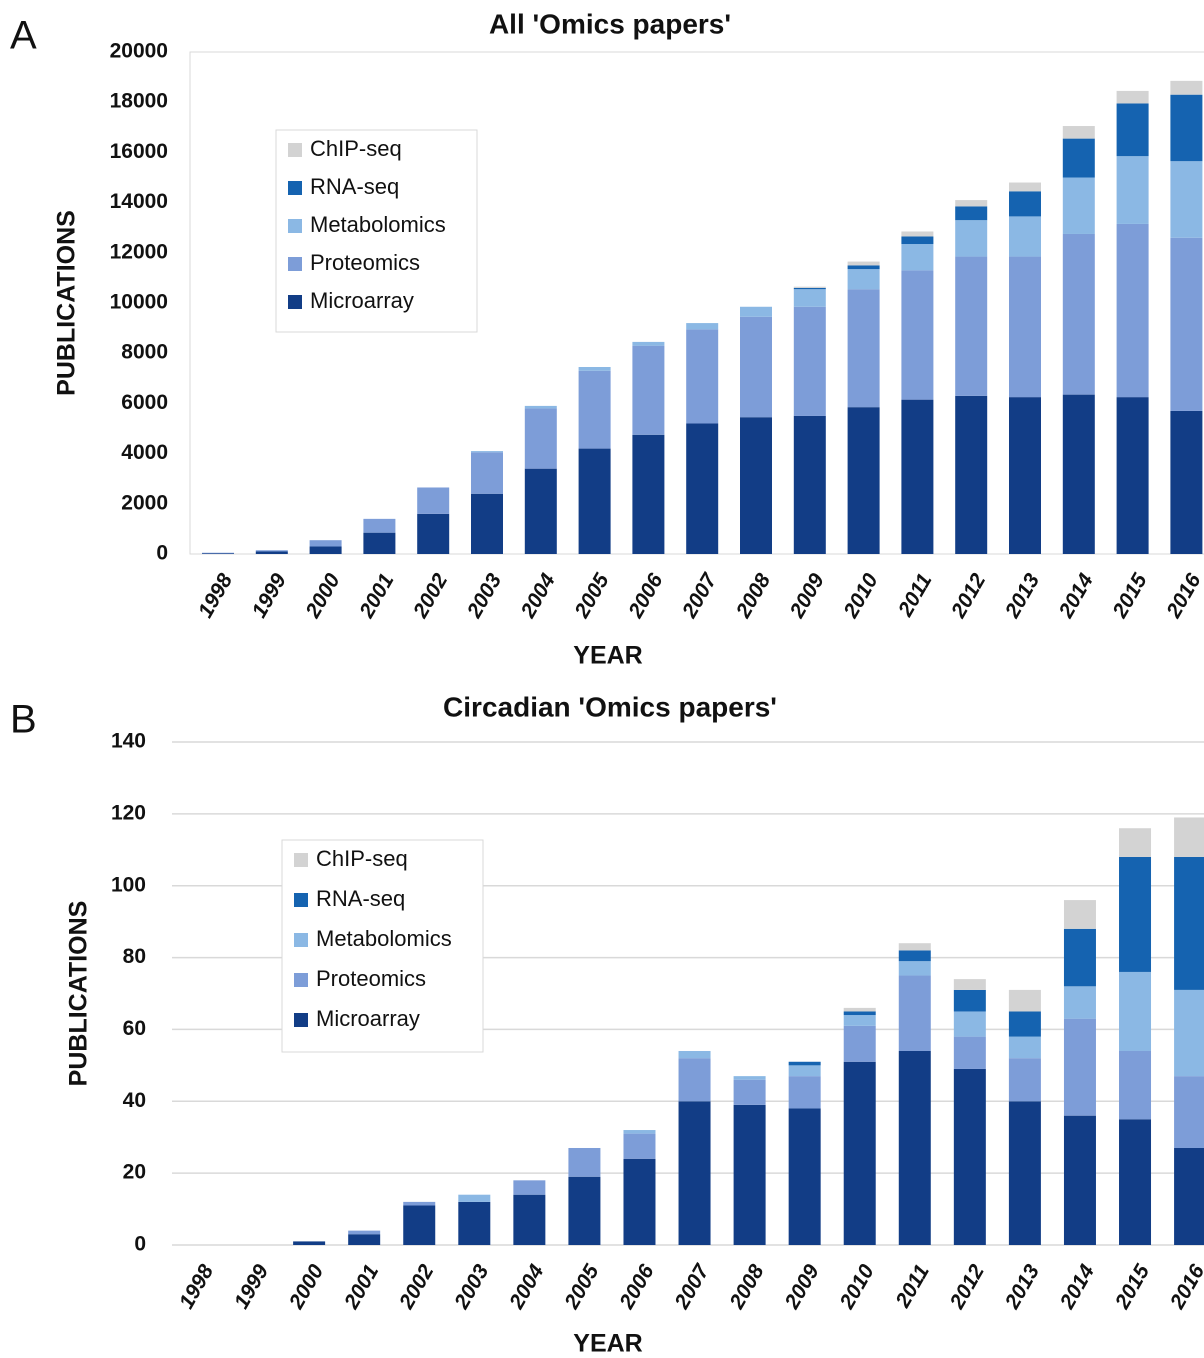 The width and height of the screenshot is (1204, 1358). Describe the element at coordinates (582, 1286) in the screenshot. I see `x-tick-label: 2005` at that location.